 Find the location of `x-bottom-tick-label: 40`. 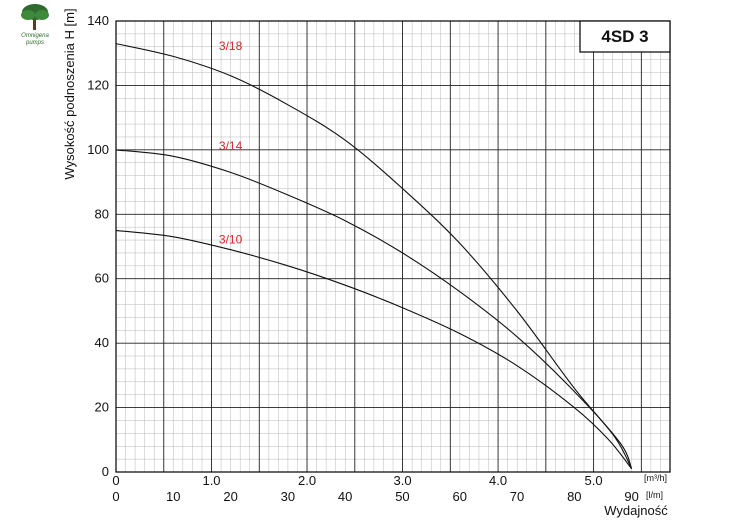

x-bottom-tick-label: 40 is located at coordinates (345, 496).